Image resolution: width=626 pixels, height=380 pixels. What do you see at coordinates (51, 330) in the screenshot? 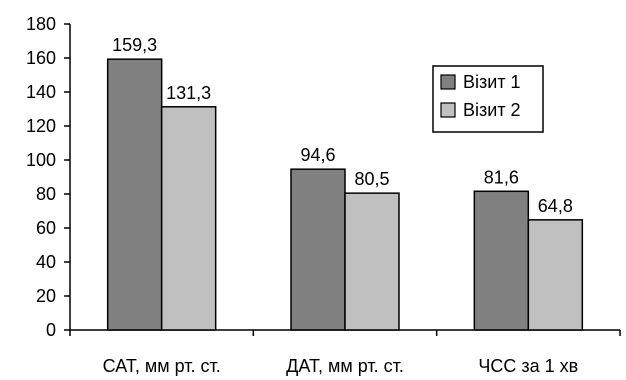
I see `y-tick-label: 0` at bounding box center [51, 330].